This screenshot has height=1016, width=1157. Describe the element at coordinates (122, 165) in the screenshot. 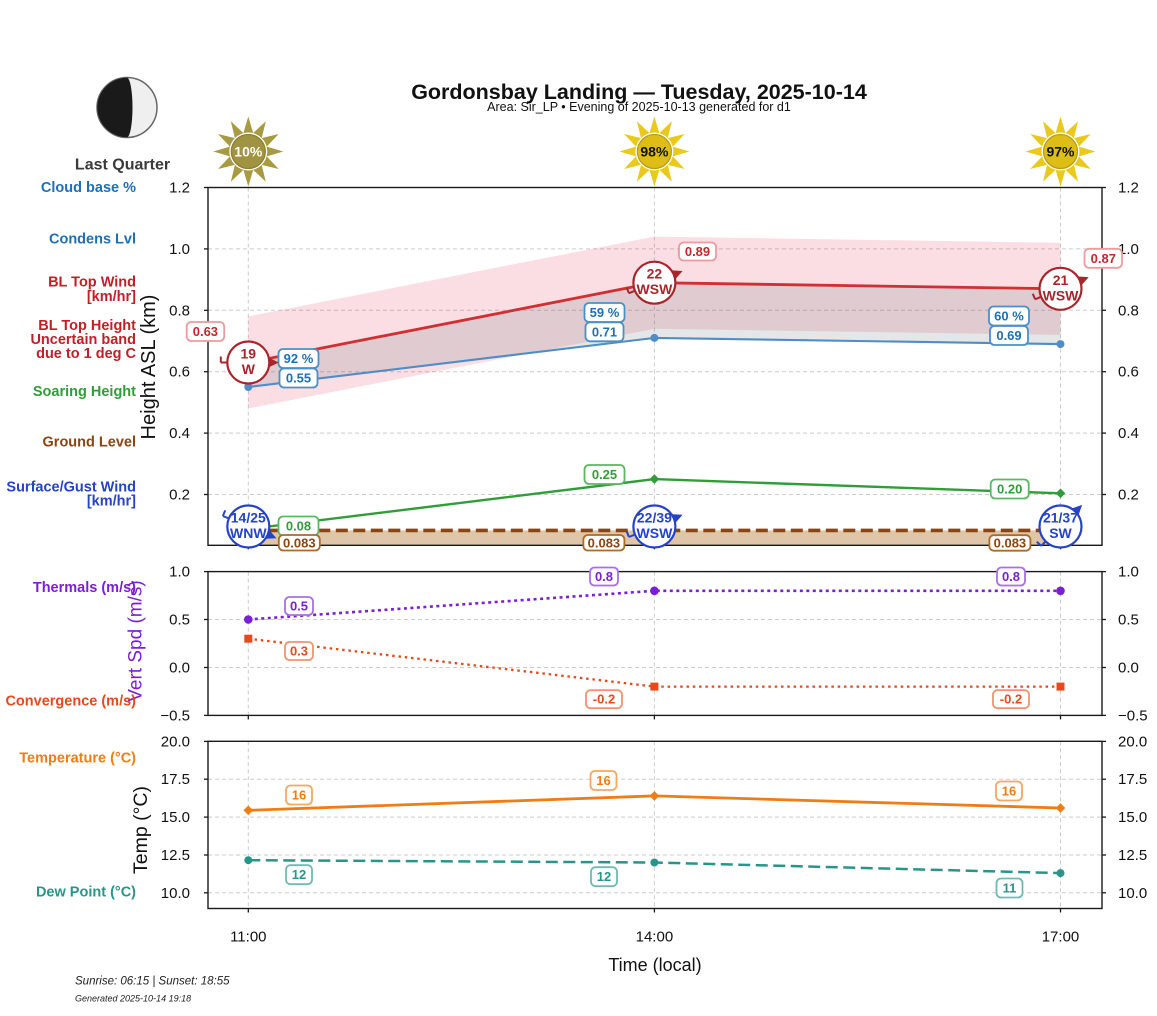

I see `svg-text: Last Quarter` at that location.